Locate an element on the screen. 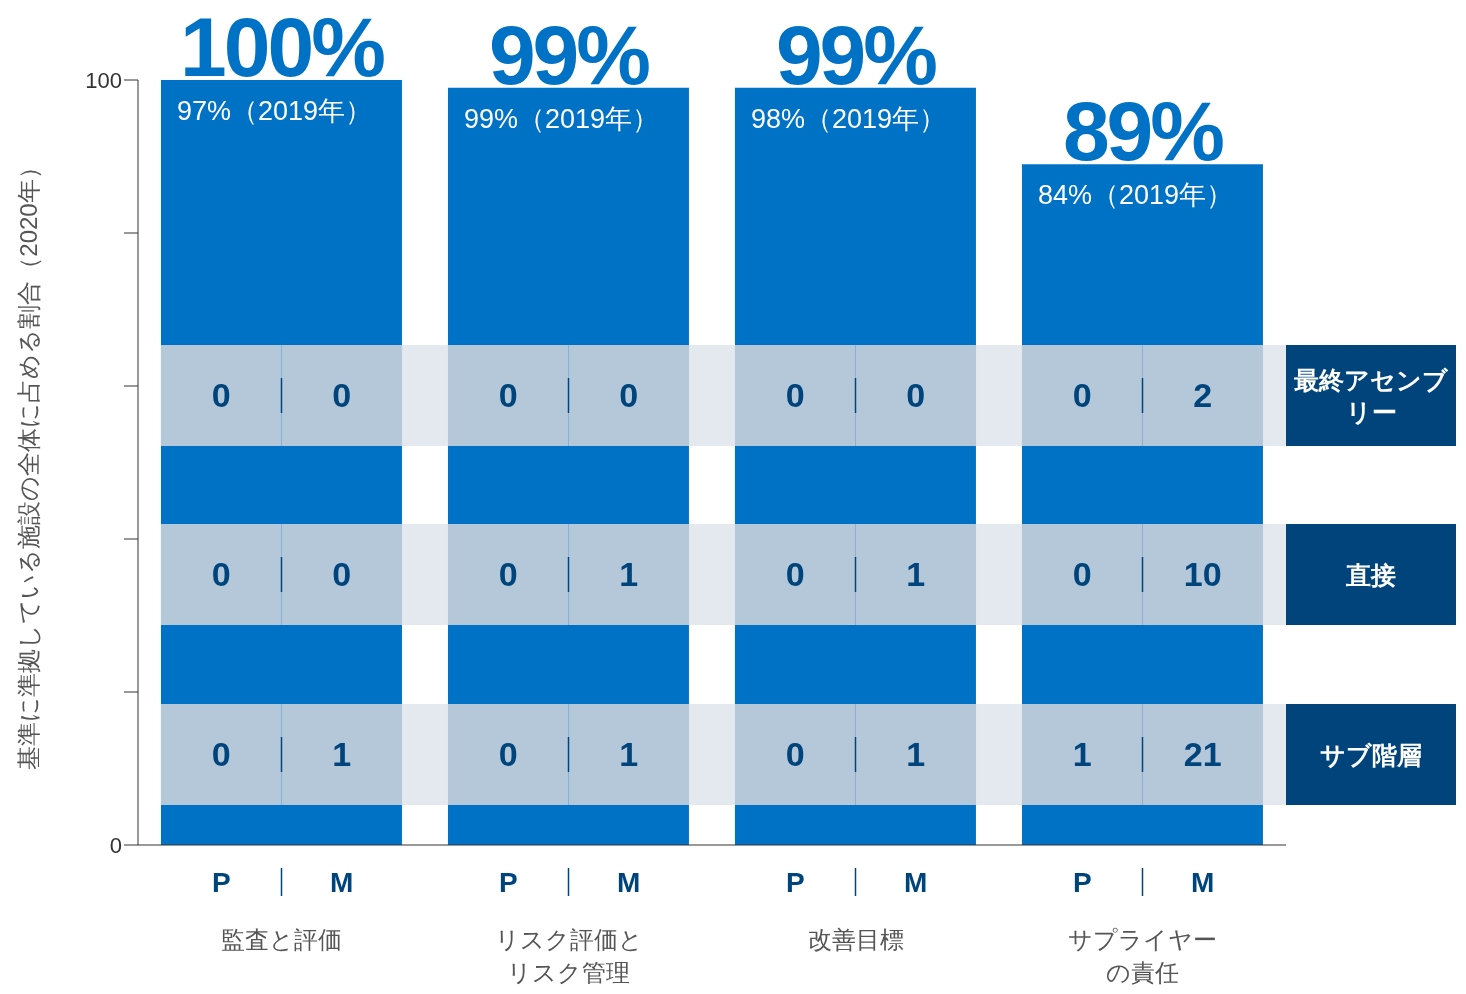 The height and width of the screenshot is (994, 1466). y-tick-label: 最終アセンブリー is located at coordinates (1371, 395).